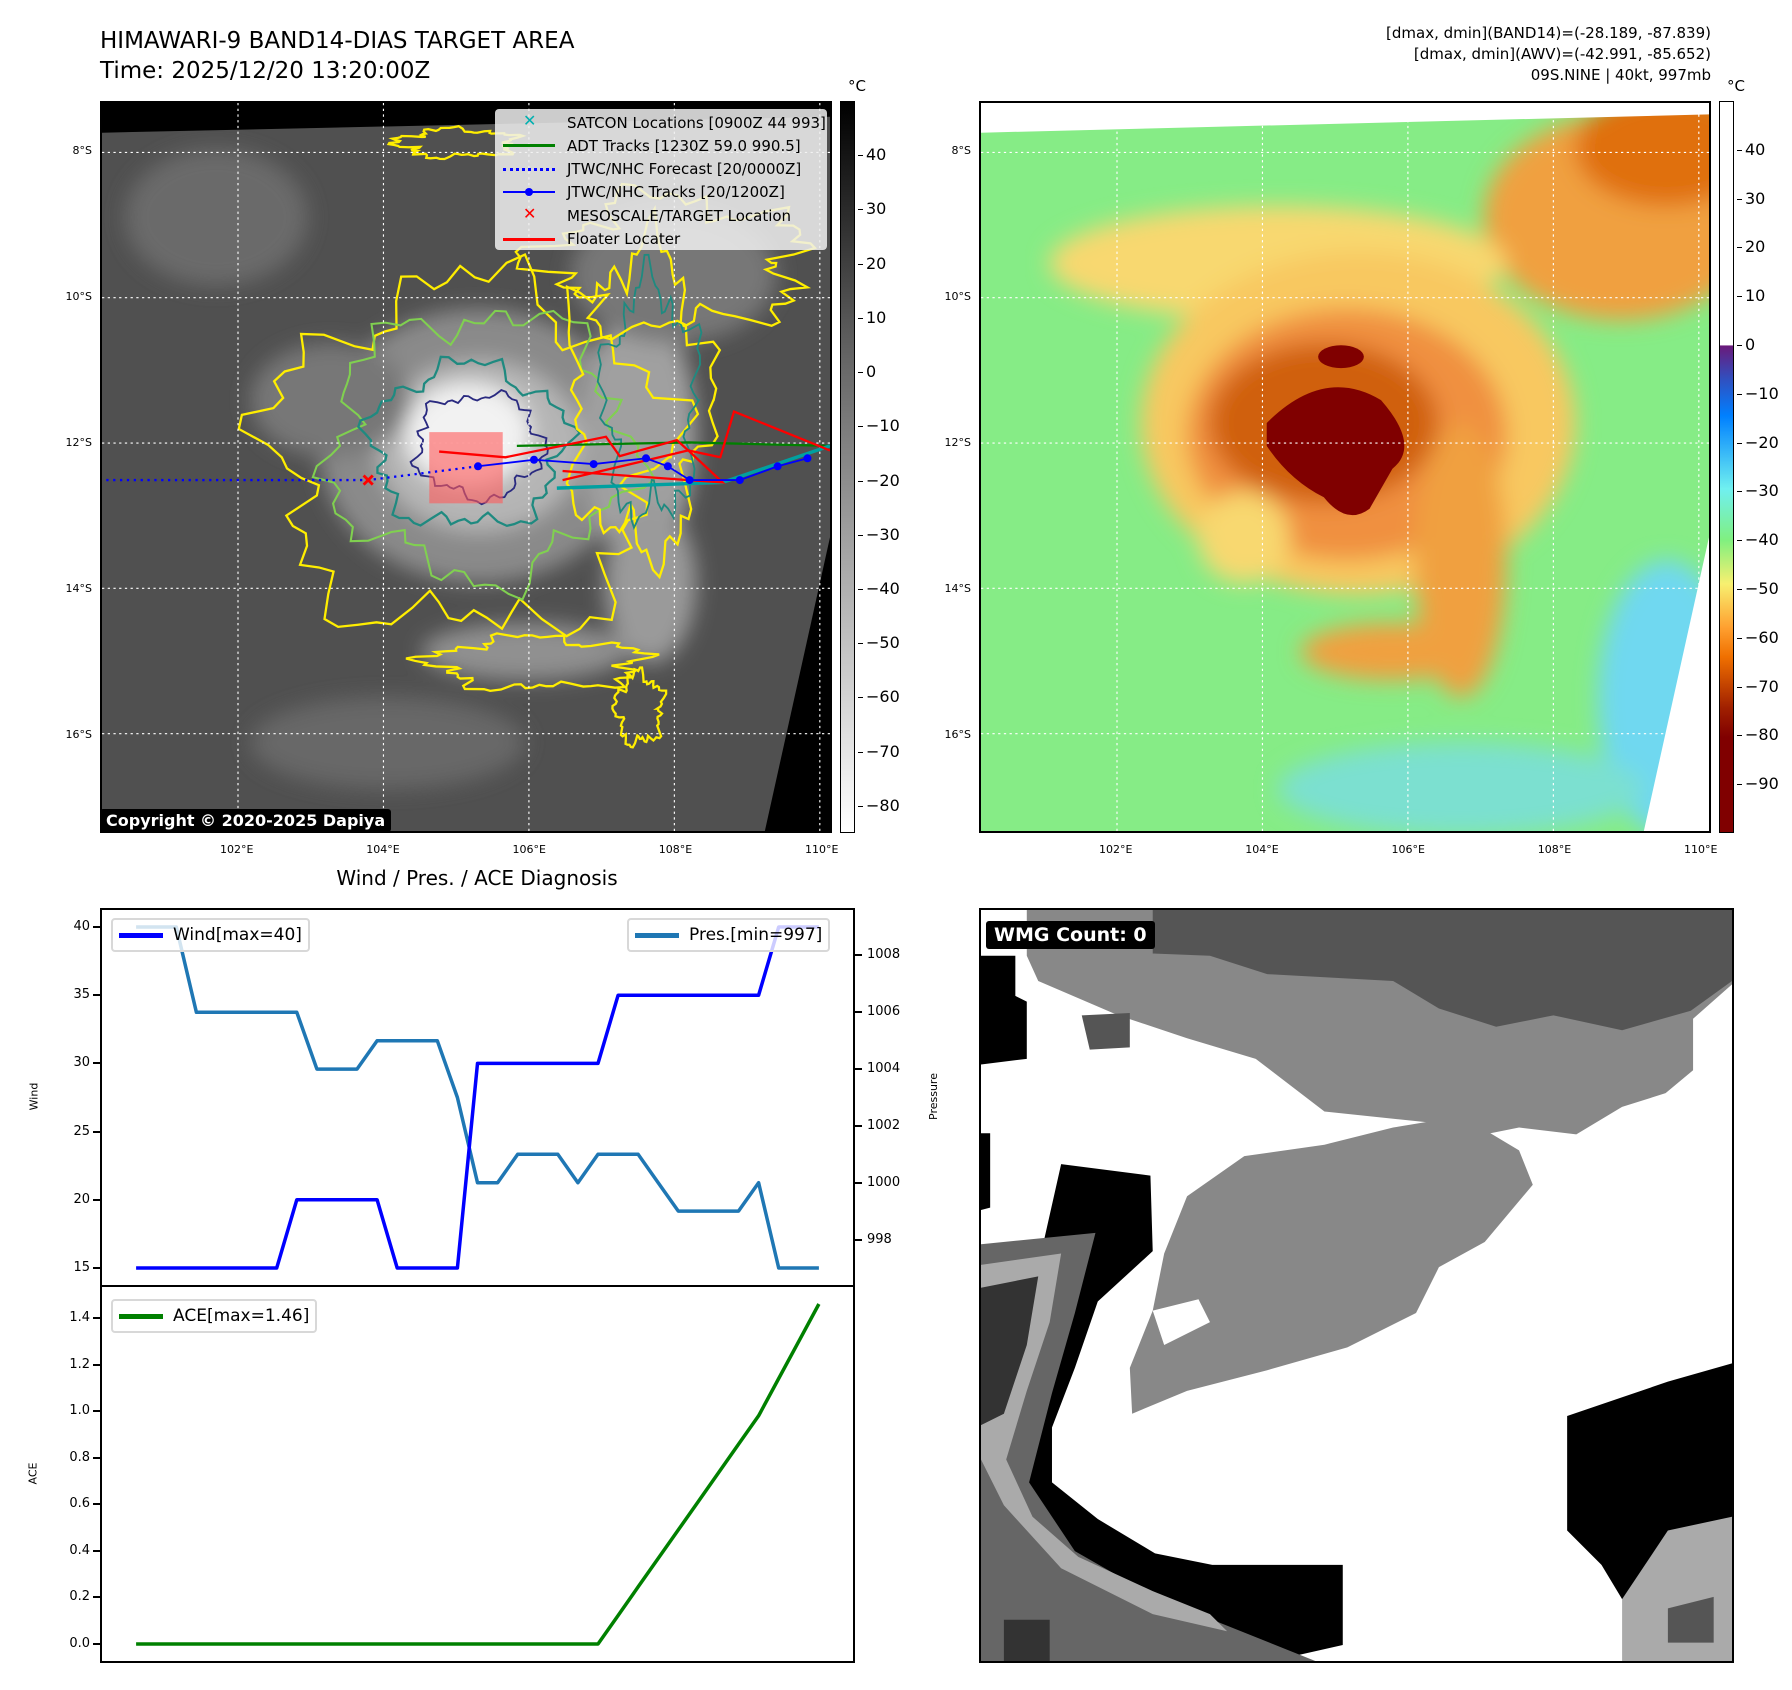 This screenshot has height=1690, width=1792. What do you see at coordinates (883, 588) in the screenshot?
I see `colorbar-tick-label: −40` at bounding box center [883, 588].